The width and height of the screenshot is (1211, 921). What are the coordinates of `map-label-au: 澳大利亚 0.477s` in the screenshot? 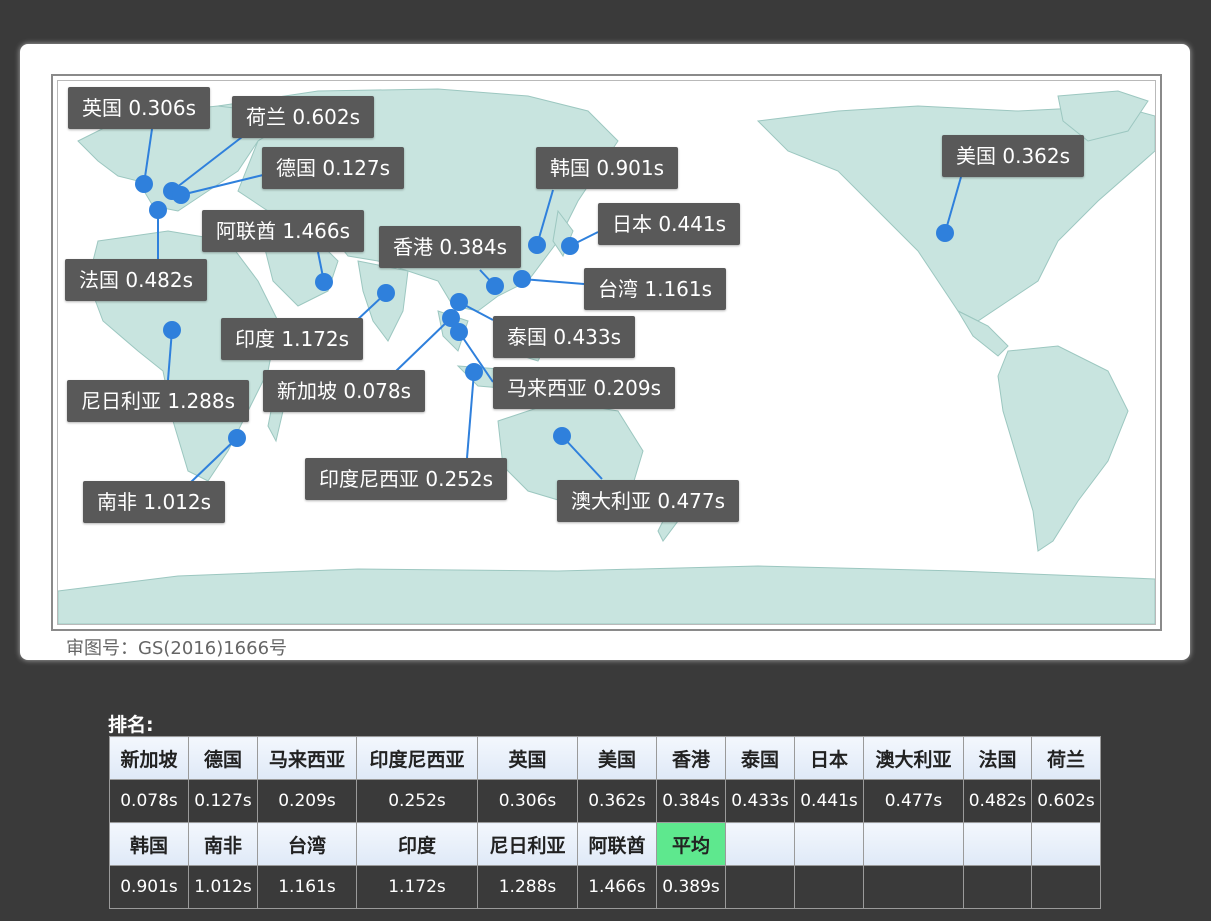 It's located at (648, 501).